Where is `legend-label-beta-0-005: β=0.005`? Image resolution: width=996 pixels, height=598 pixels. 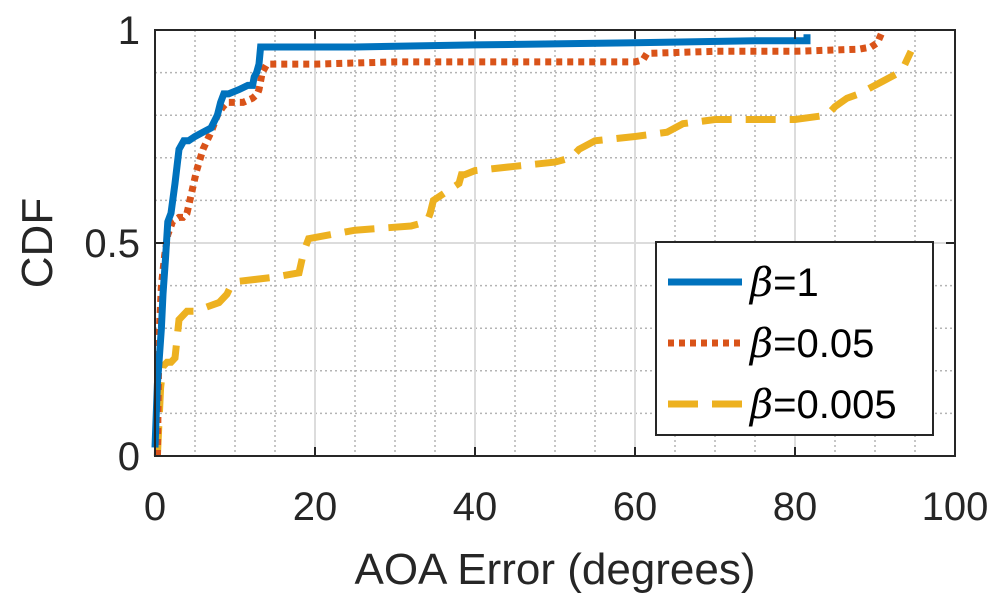
legend-label-beta-0-005: β=0.005 is located at coordinates (822, 405).